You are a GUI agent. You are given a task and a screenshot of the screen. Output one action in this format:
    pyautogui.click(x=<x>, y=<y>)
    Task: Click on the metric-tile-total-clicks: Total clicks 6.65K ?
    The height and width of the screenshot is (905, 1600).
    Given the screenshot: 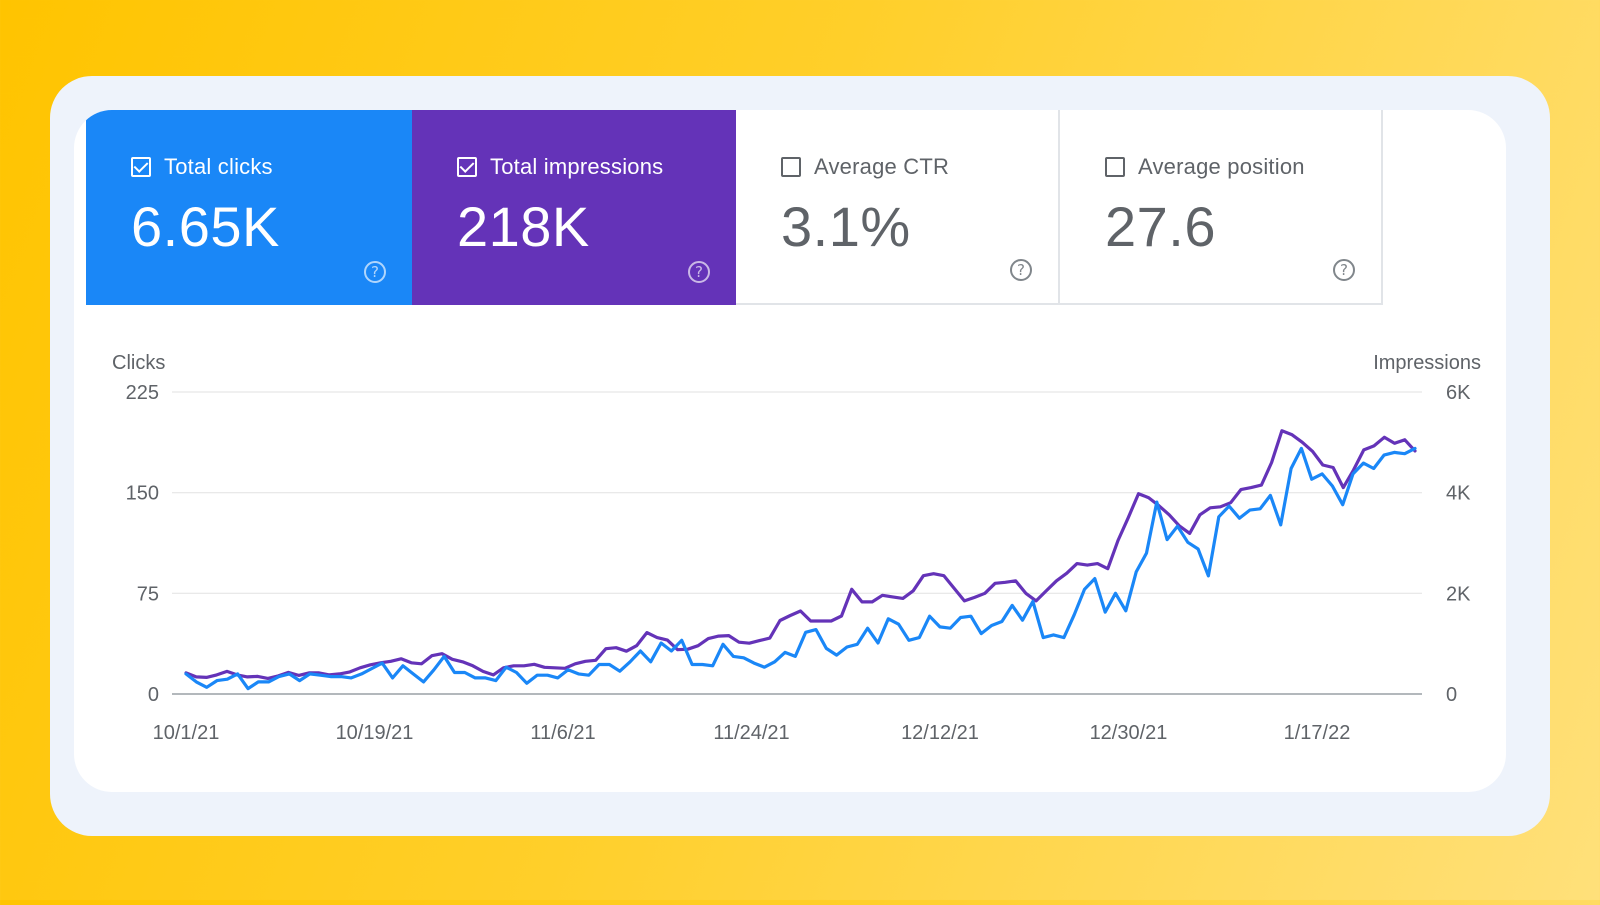 What is the action you would take?
    pyautogui.click(x=249, y=207)
    